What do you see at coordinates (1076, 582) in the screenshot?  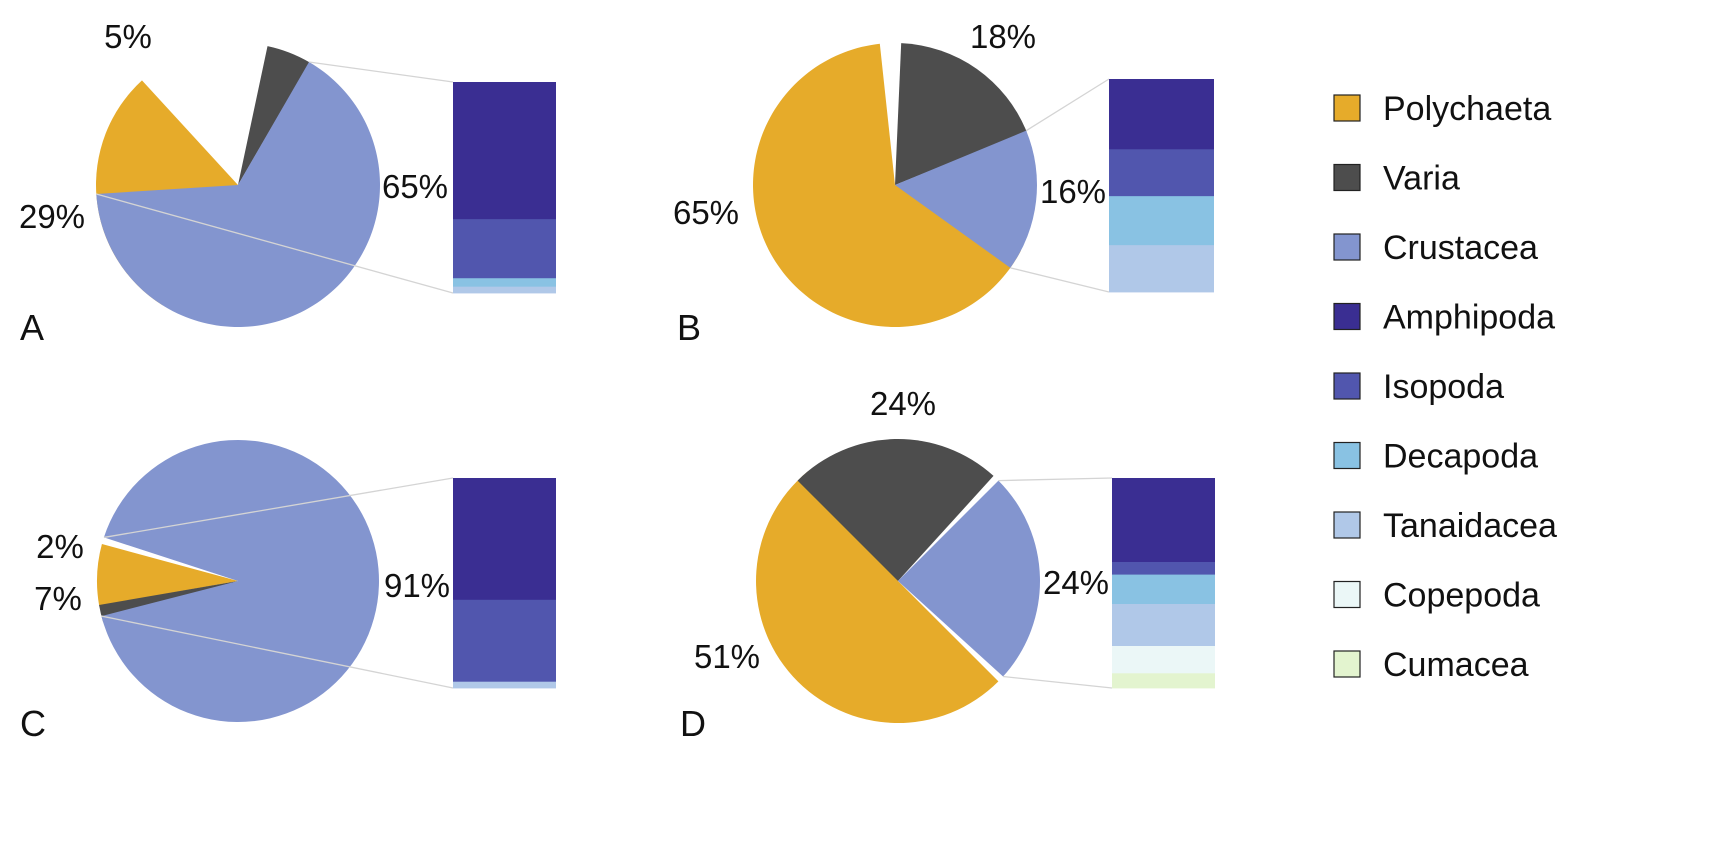 I see `panel-d-label-crustacea: 24%` at bounding box center [1076, 582].